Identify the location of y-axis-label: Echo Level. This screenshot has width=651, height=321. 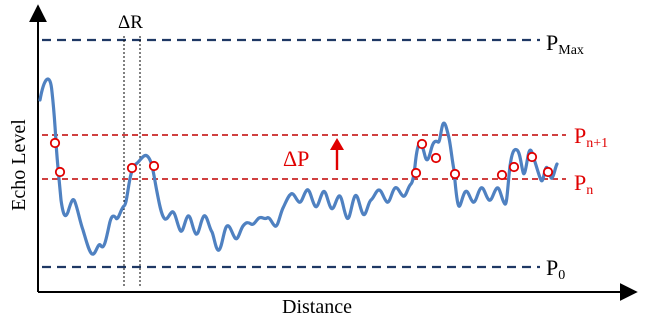
(19, 165).